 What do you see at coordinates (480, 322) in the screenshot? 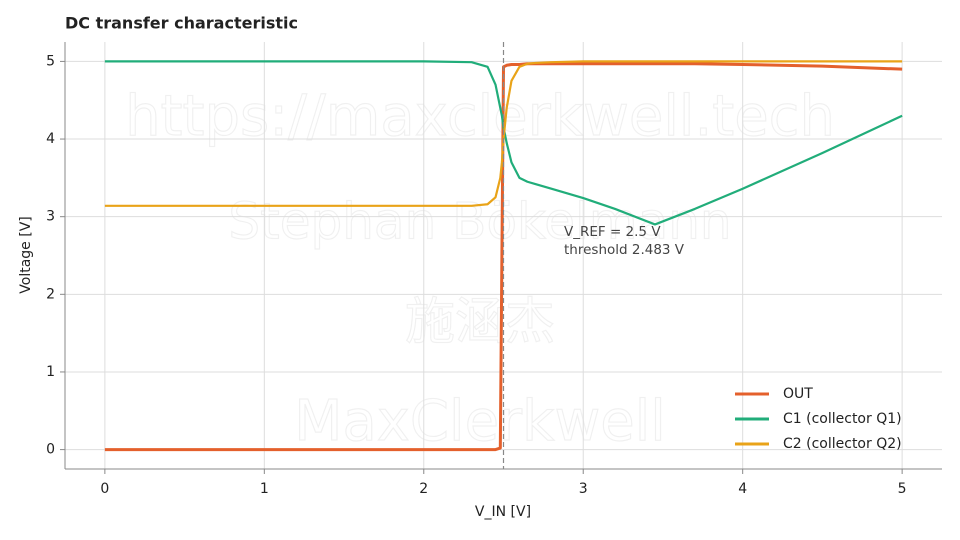
I see `watermark: 施涵杰` at bounding box center [480, 322].